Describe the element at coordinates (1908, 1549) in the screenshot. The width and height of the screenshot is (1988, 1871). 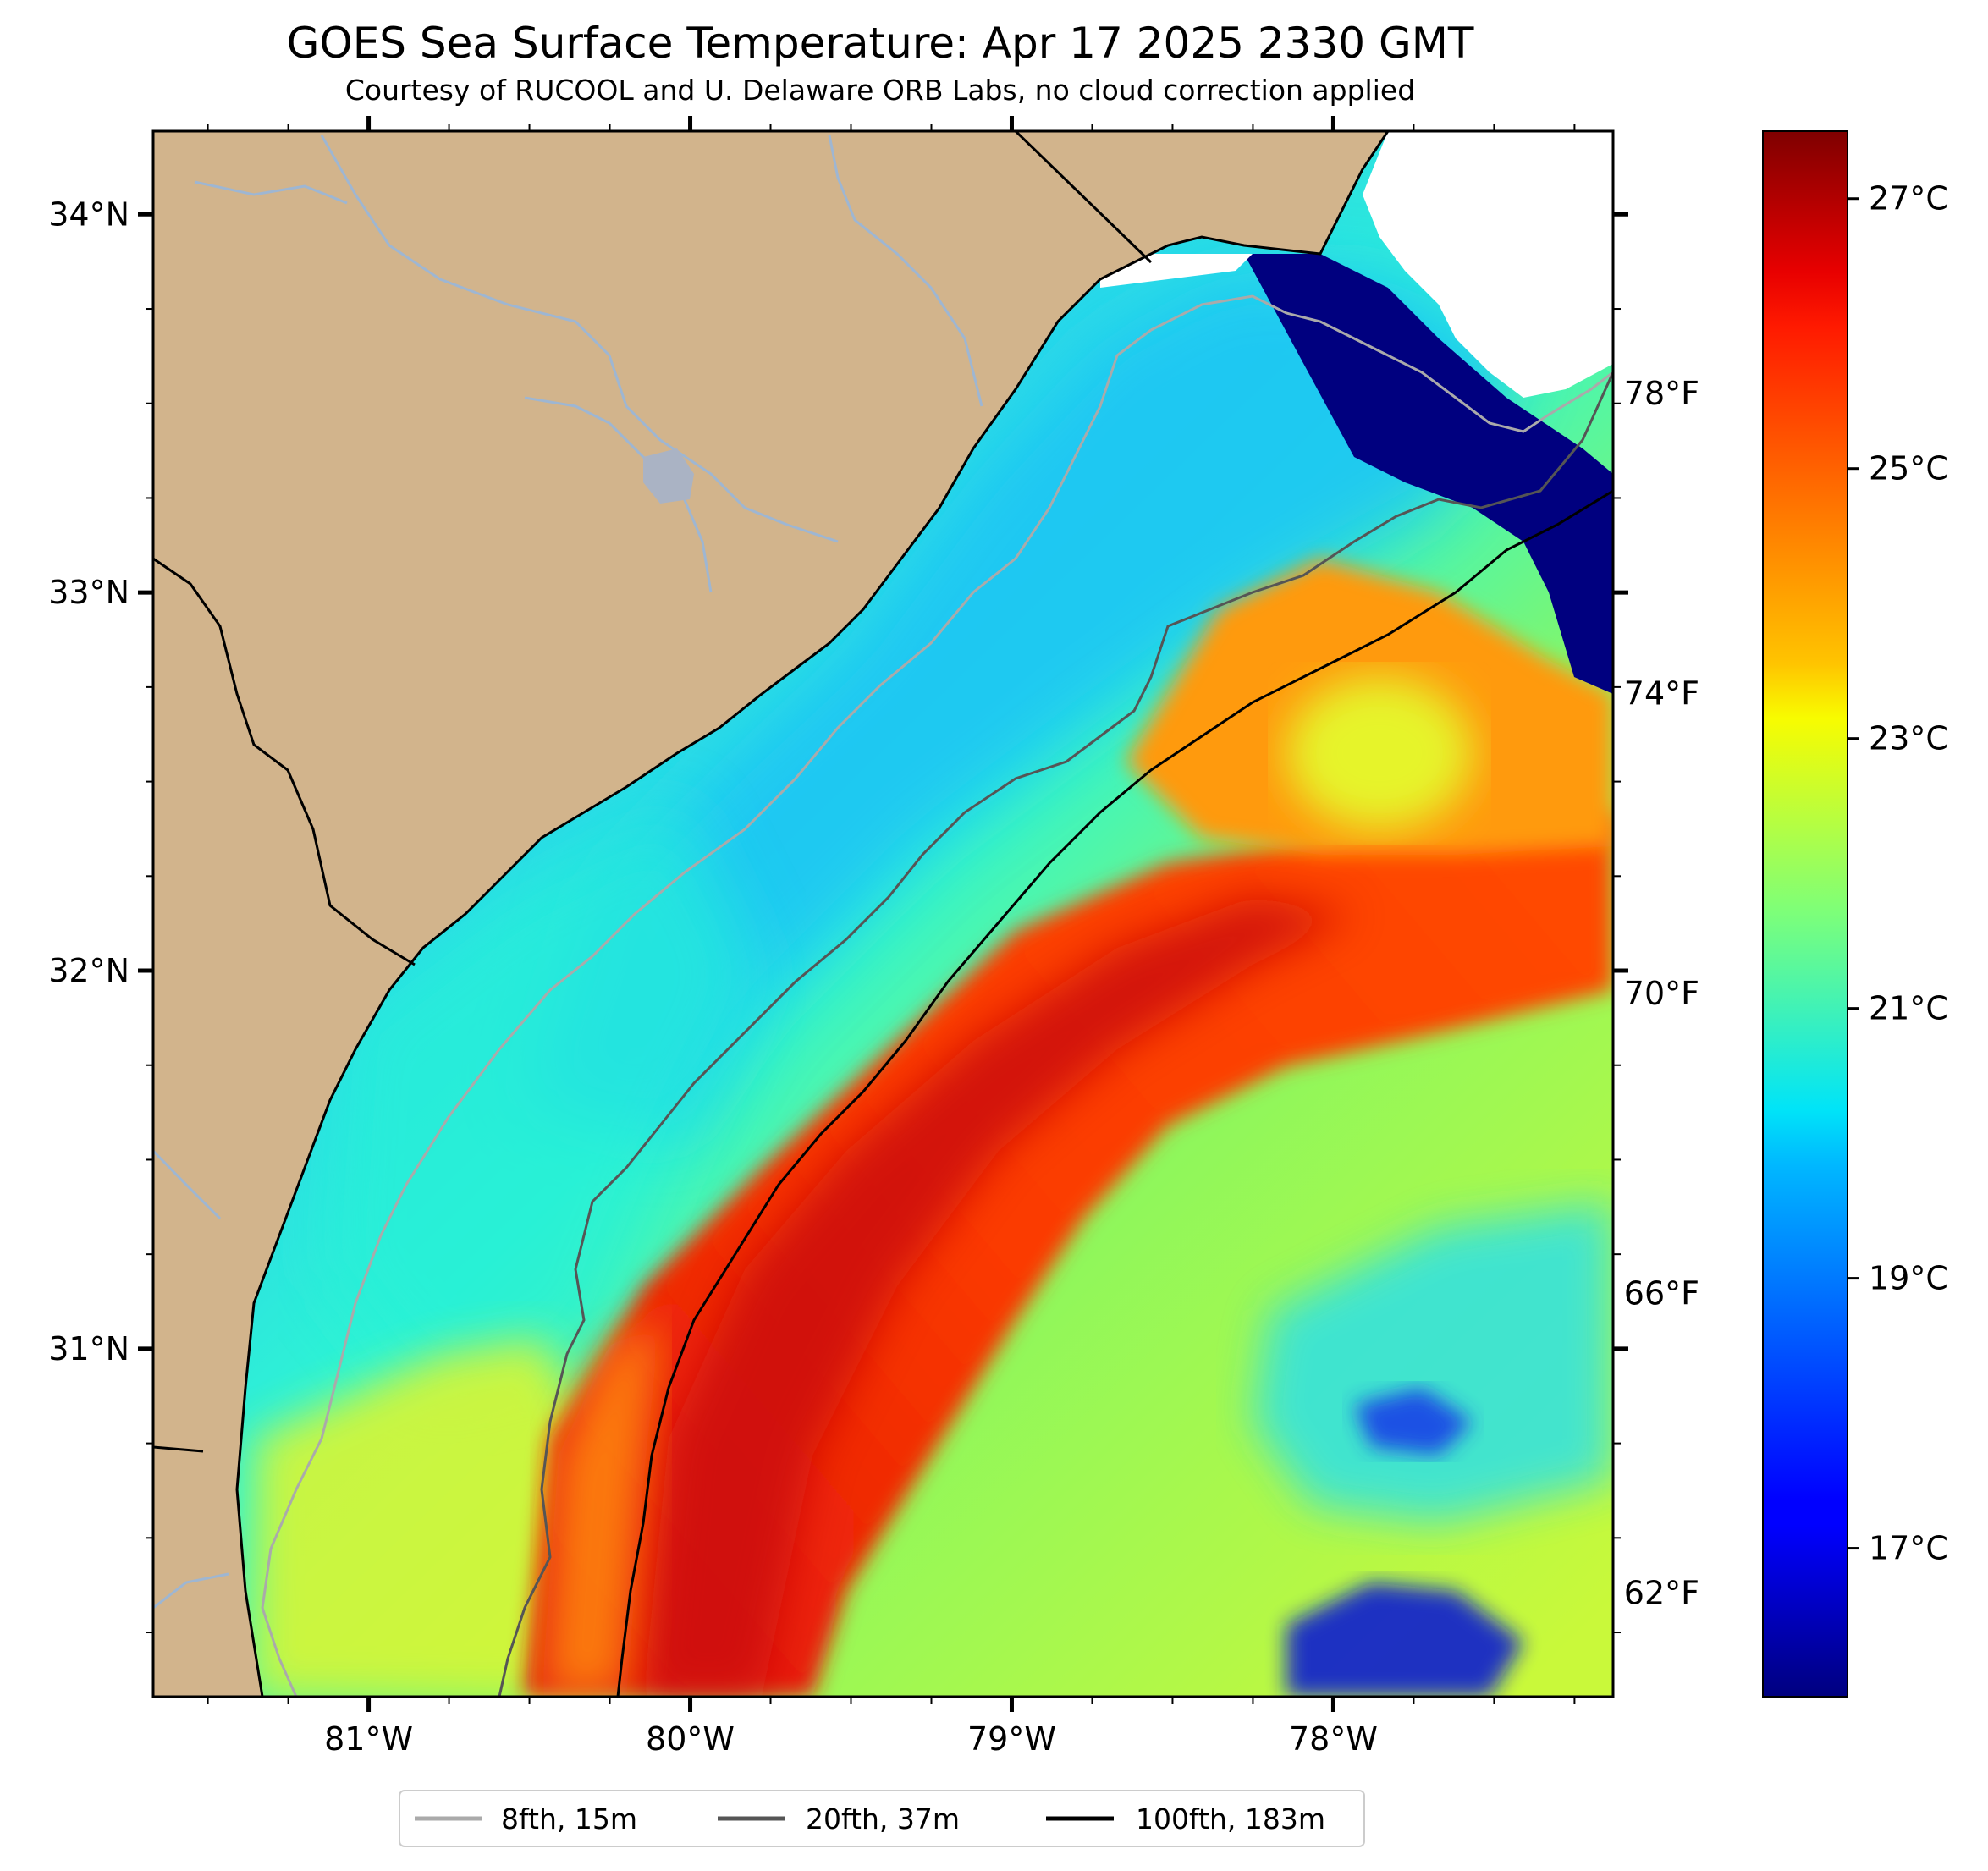
I see `colorbar-c-label: 17°C` at that location.